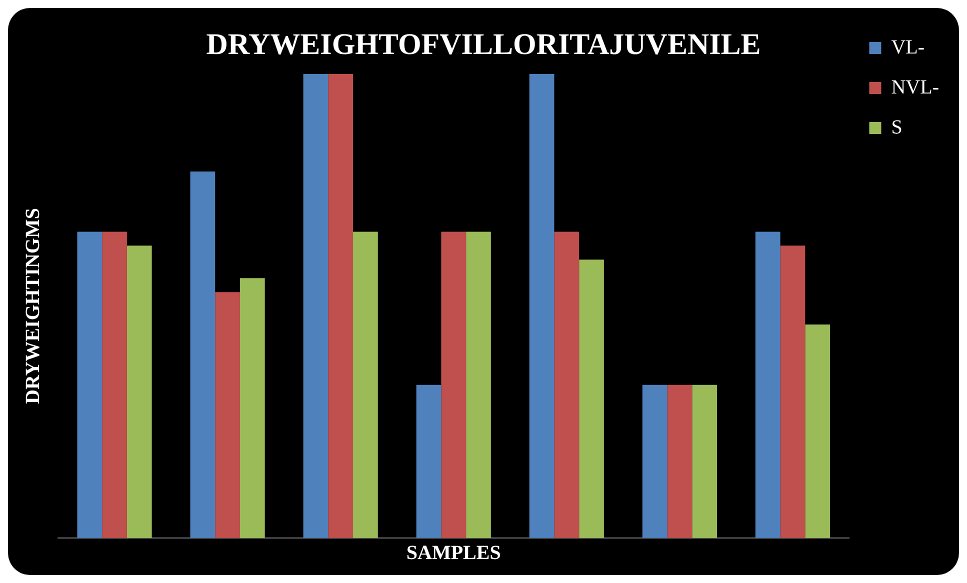 The height and width of the screenshot is (583, 967). I want to click on legend-label: VL-, so click(908, 47).